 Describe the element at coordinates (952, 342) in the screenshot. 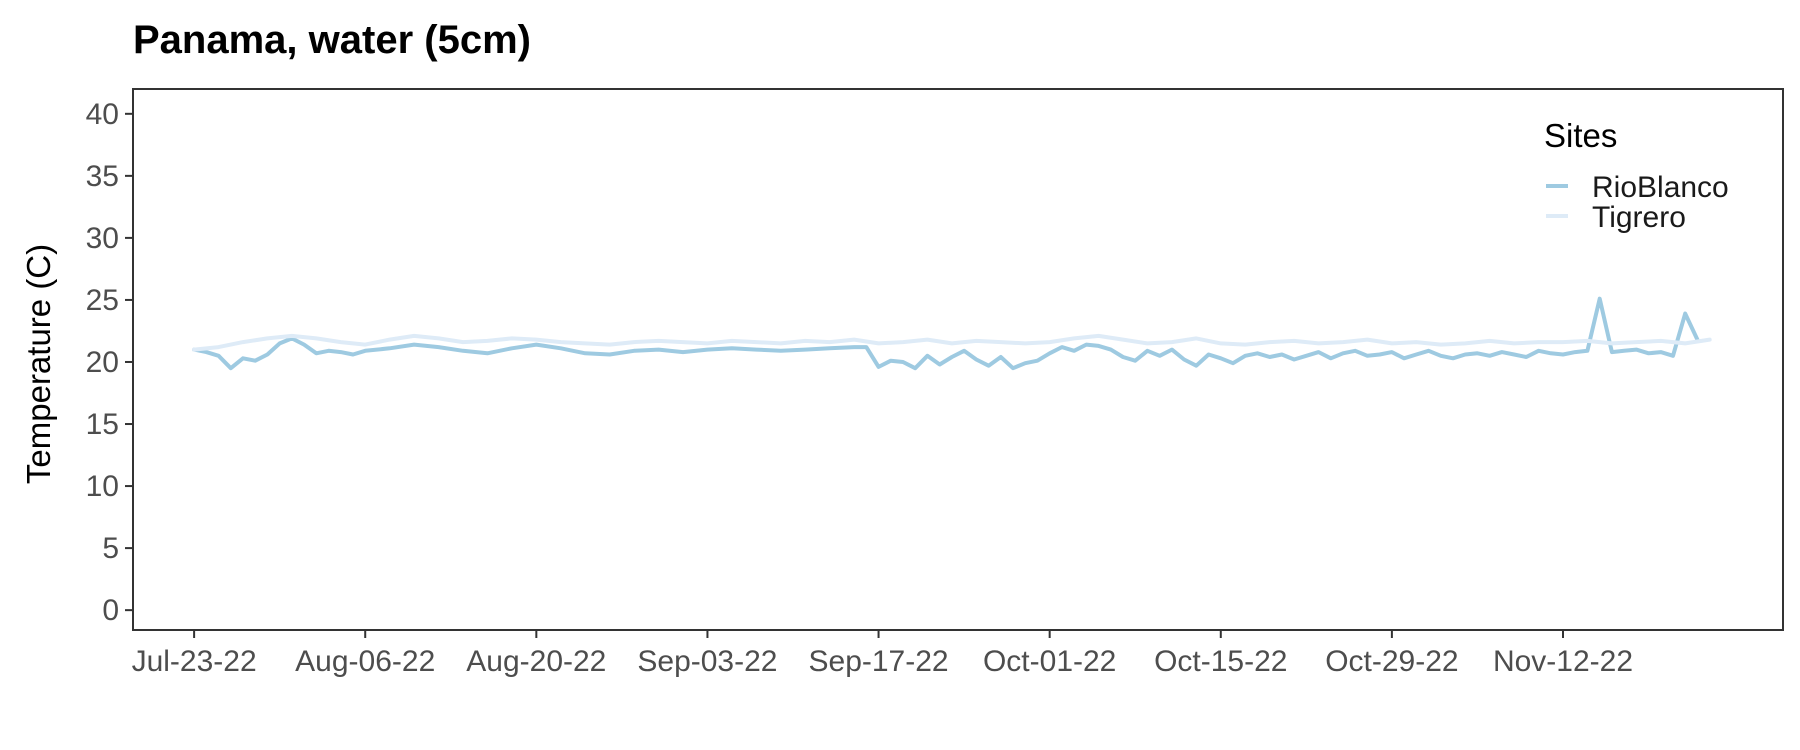

I see `series-line-tigrero` at that location.